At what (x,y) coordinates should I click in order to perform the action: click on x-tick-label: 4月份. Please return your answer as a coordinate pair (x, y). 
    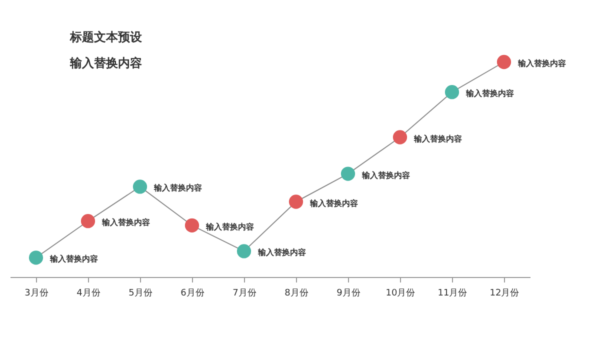
    Looking at the image, I should click on (88, 293).